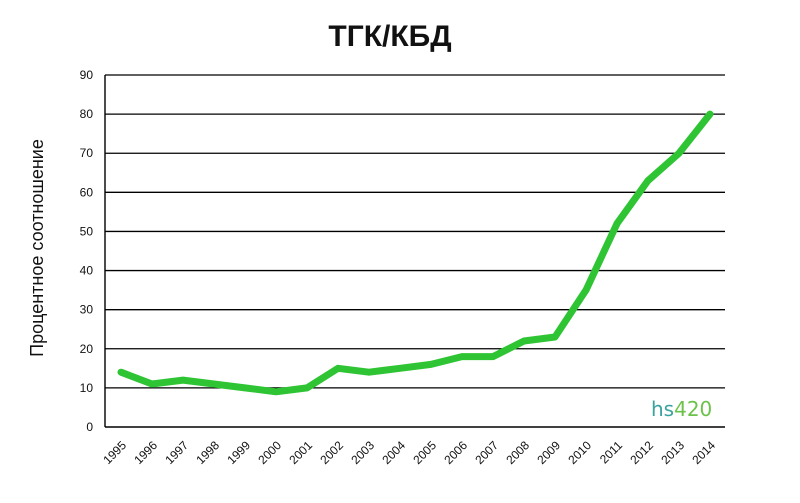  I want to click on x-tick-2003: 2003, so click(362, 452).